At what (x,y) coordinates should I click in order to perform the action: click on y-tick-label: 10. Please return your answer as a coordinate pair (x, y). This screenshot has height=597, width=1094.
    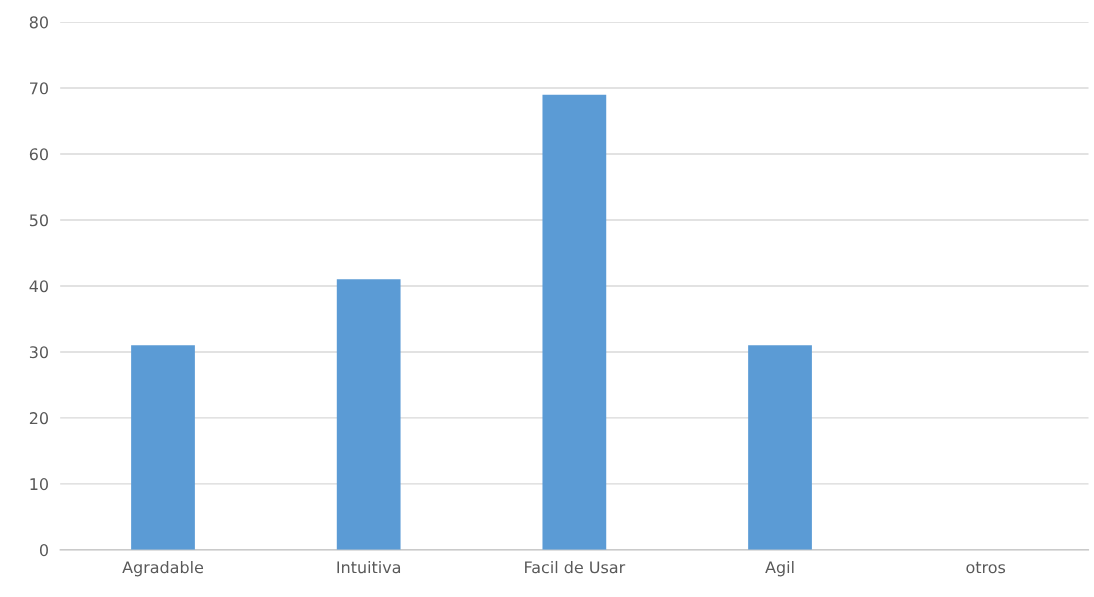
    Looking at the image, I should click on (39, 484).